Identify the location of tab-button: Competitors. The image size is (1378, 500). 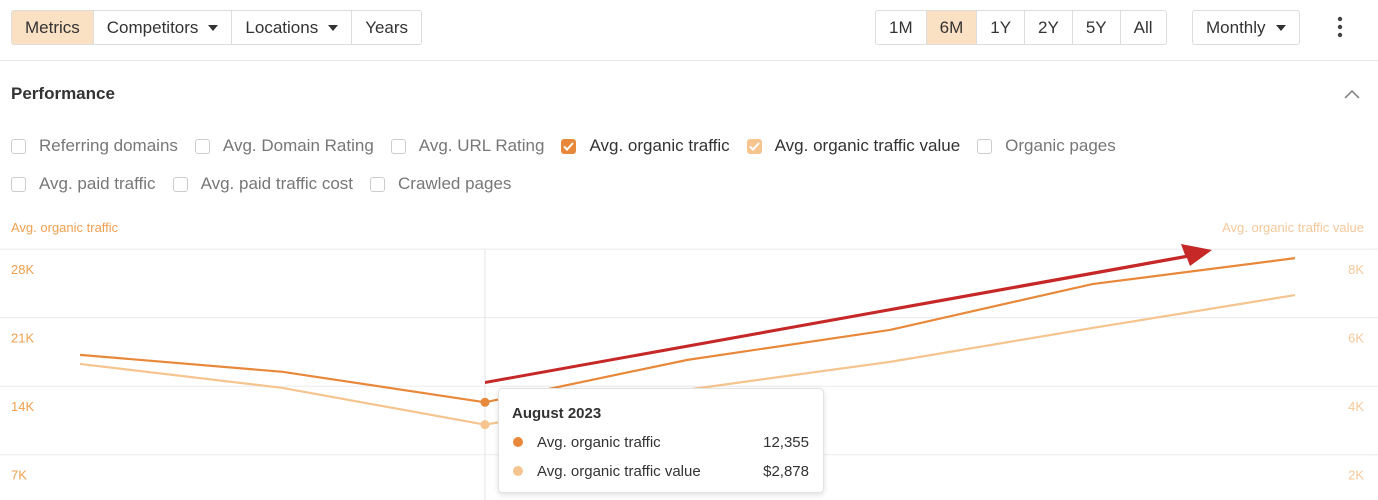
(162, 27).